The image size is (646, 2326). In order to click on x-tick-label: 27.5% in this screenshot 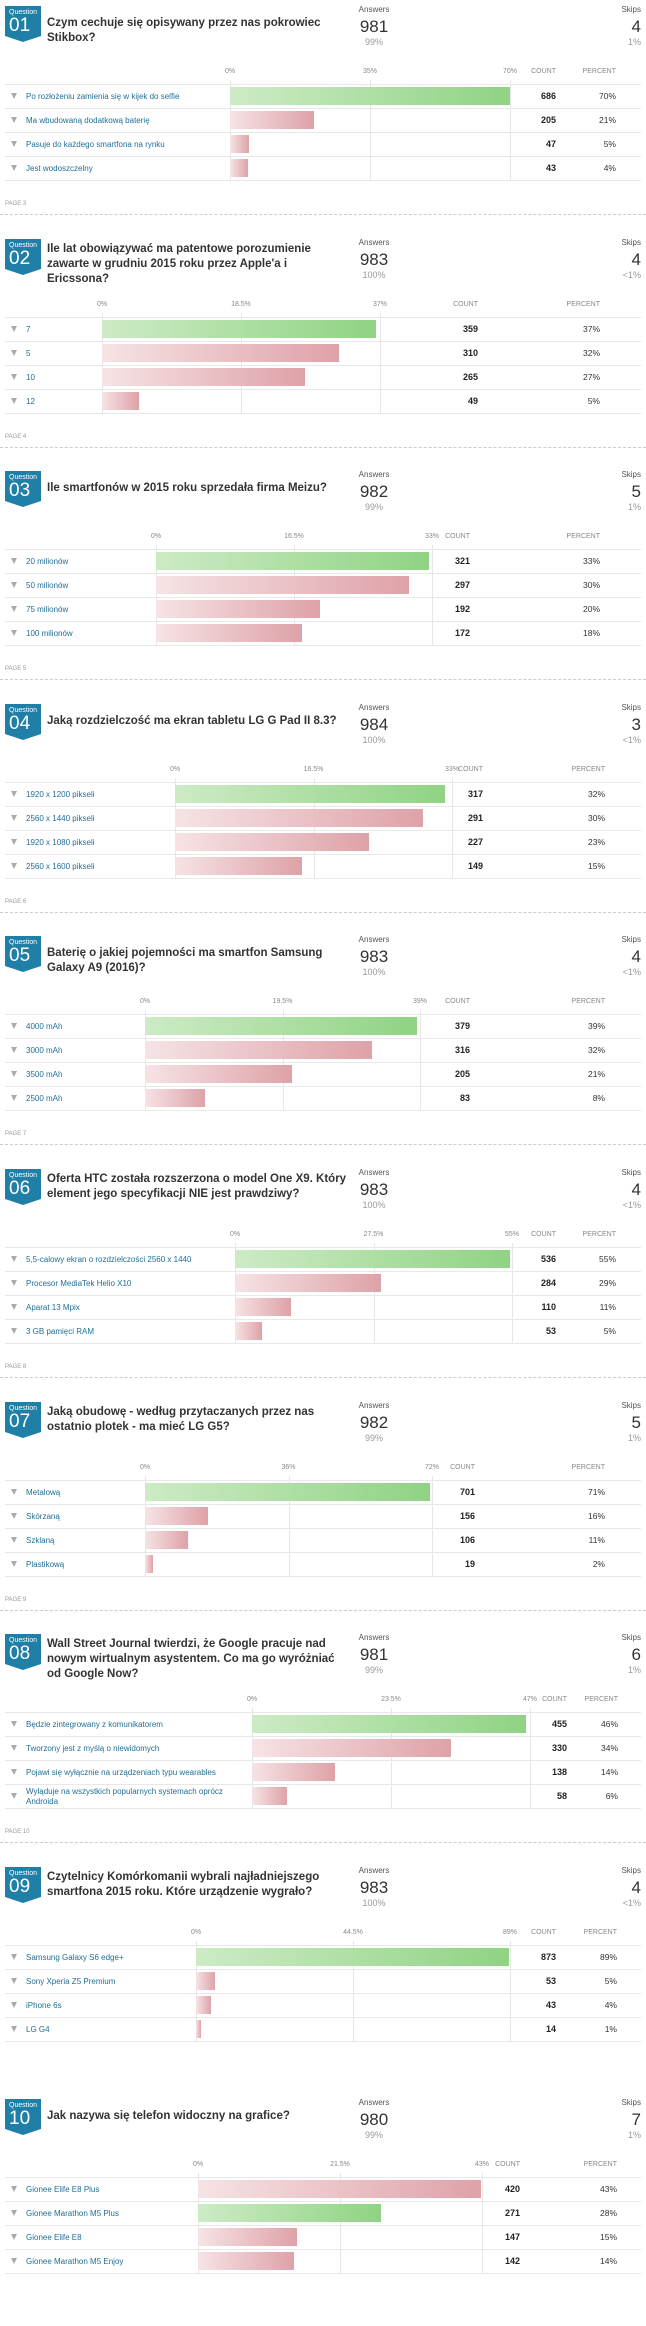, I will do `click(373, 1234)`.